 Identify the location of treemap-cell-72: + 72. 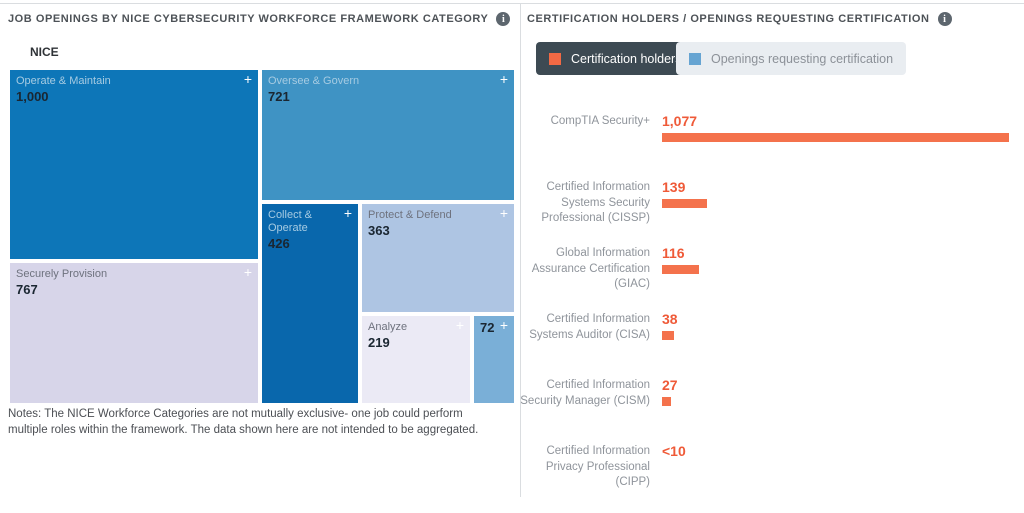
(494, 359).